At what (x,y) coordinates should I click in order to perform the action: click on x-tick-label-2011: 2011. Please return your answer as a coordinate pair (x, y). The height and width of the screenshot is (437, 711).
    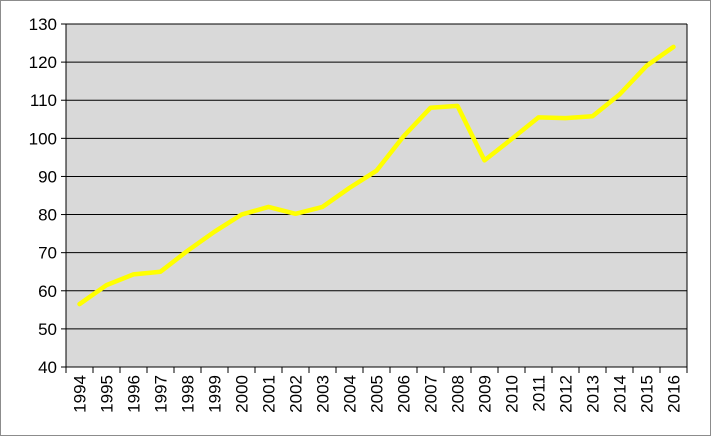
    Looking at the image, I should click on (539, 393).